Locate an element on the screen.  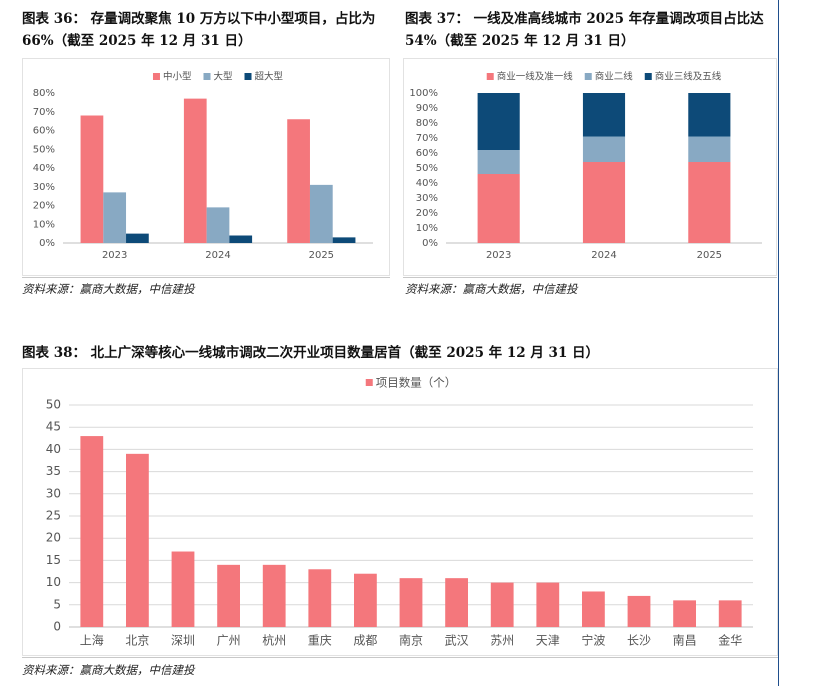
y-tick-label: 20 is located at coordinates (53, 538).